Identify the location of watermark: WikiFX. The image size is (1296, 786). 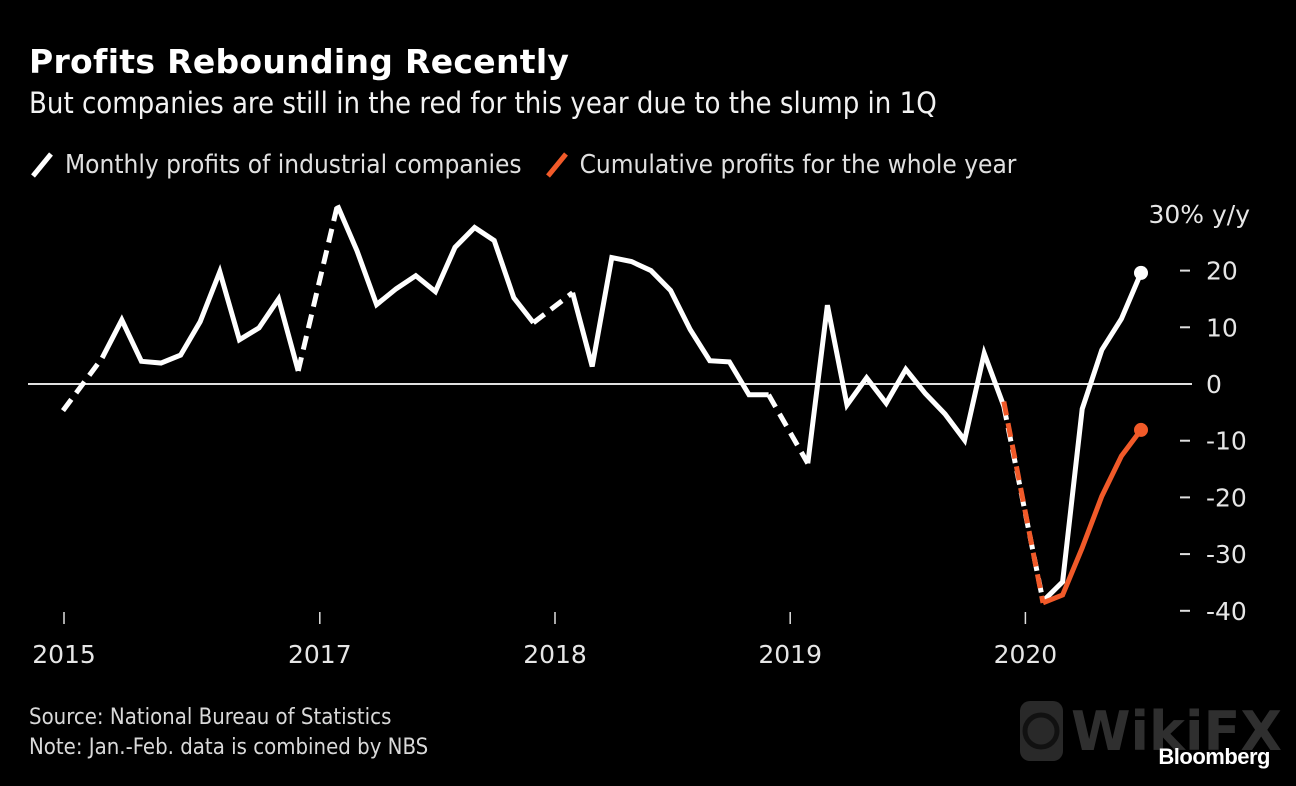
(1151, 731).